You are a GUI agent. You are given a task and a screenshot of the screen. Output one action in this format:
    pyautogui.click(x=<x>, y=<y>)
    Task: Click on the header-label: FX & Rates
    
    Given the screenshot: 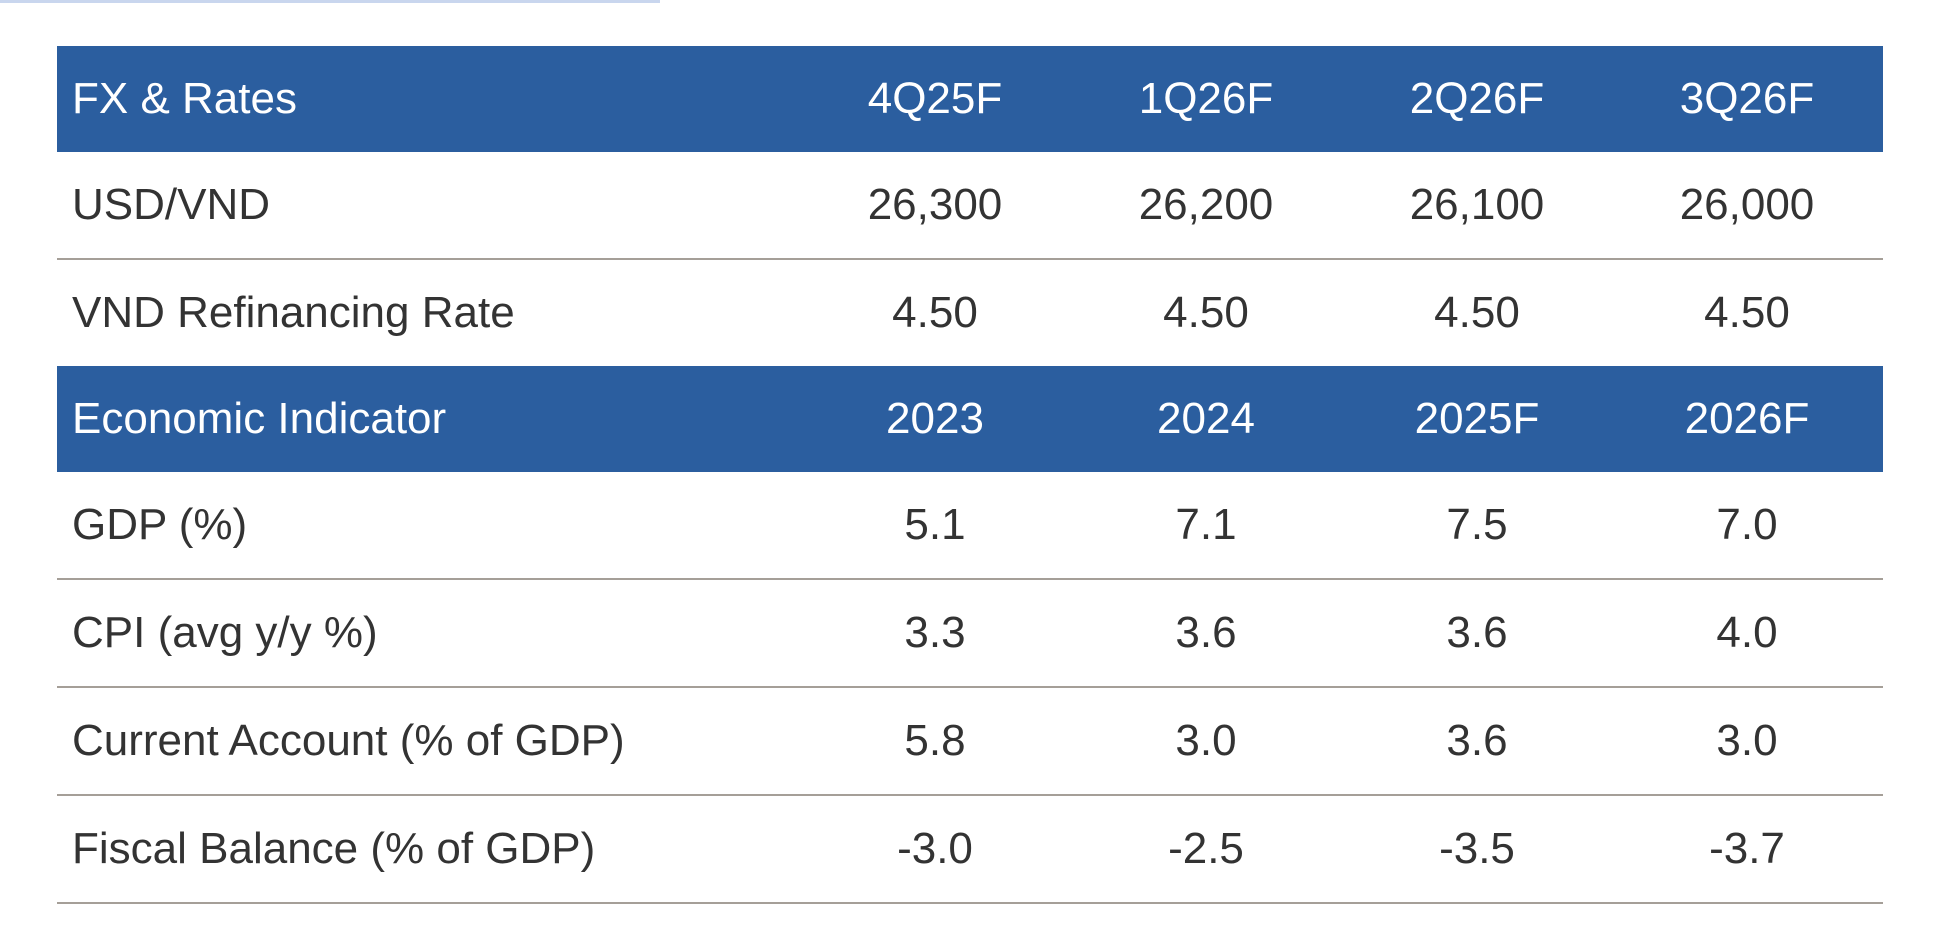 What is the action you would take?
    pyautogui.click(x=184, y=98)
    